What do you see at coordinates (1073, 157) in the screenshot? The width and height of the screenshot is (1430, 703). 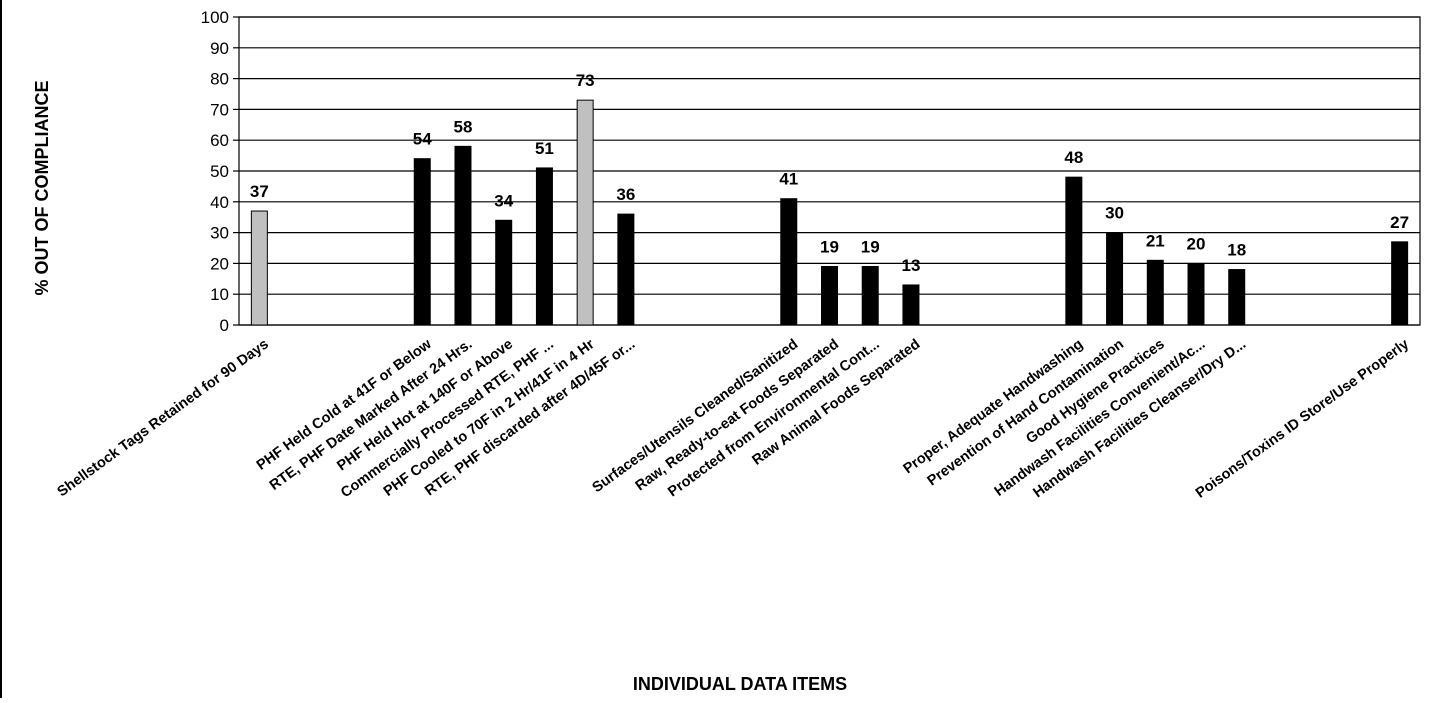 I see `data-label: 48` at bounding box center [1073, 157].